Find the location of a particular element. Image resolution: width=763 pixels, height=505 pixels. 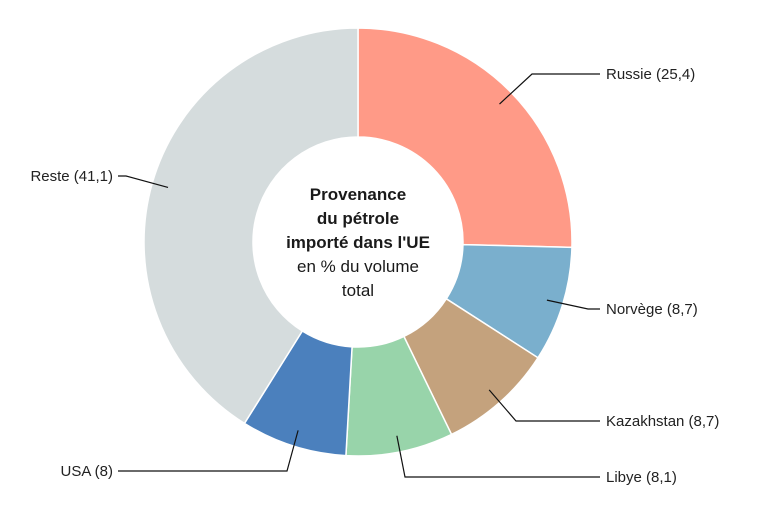

leader-line-norvege is located at coordinates (573, 304).